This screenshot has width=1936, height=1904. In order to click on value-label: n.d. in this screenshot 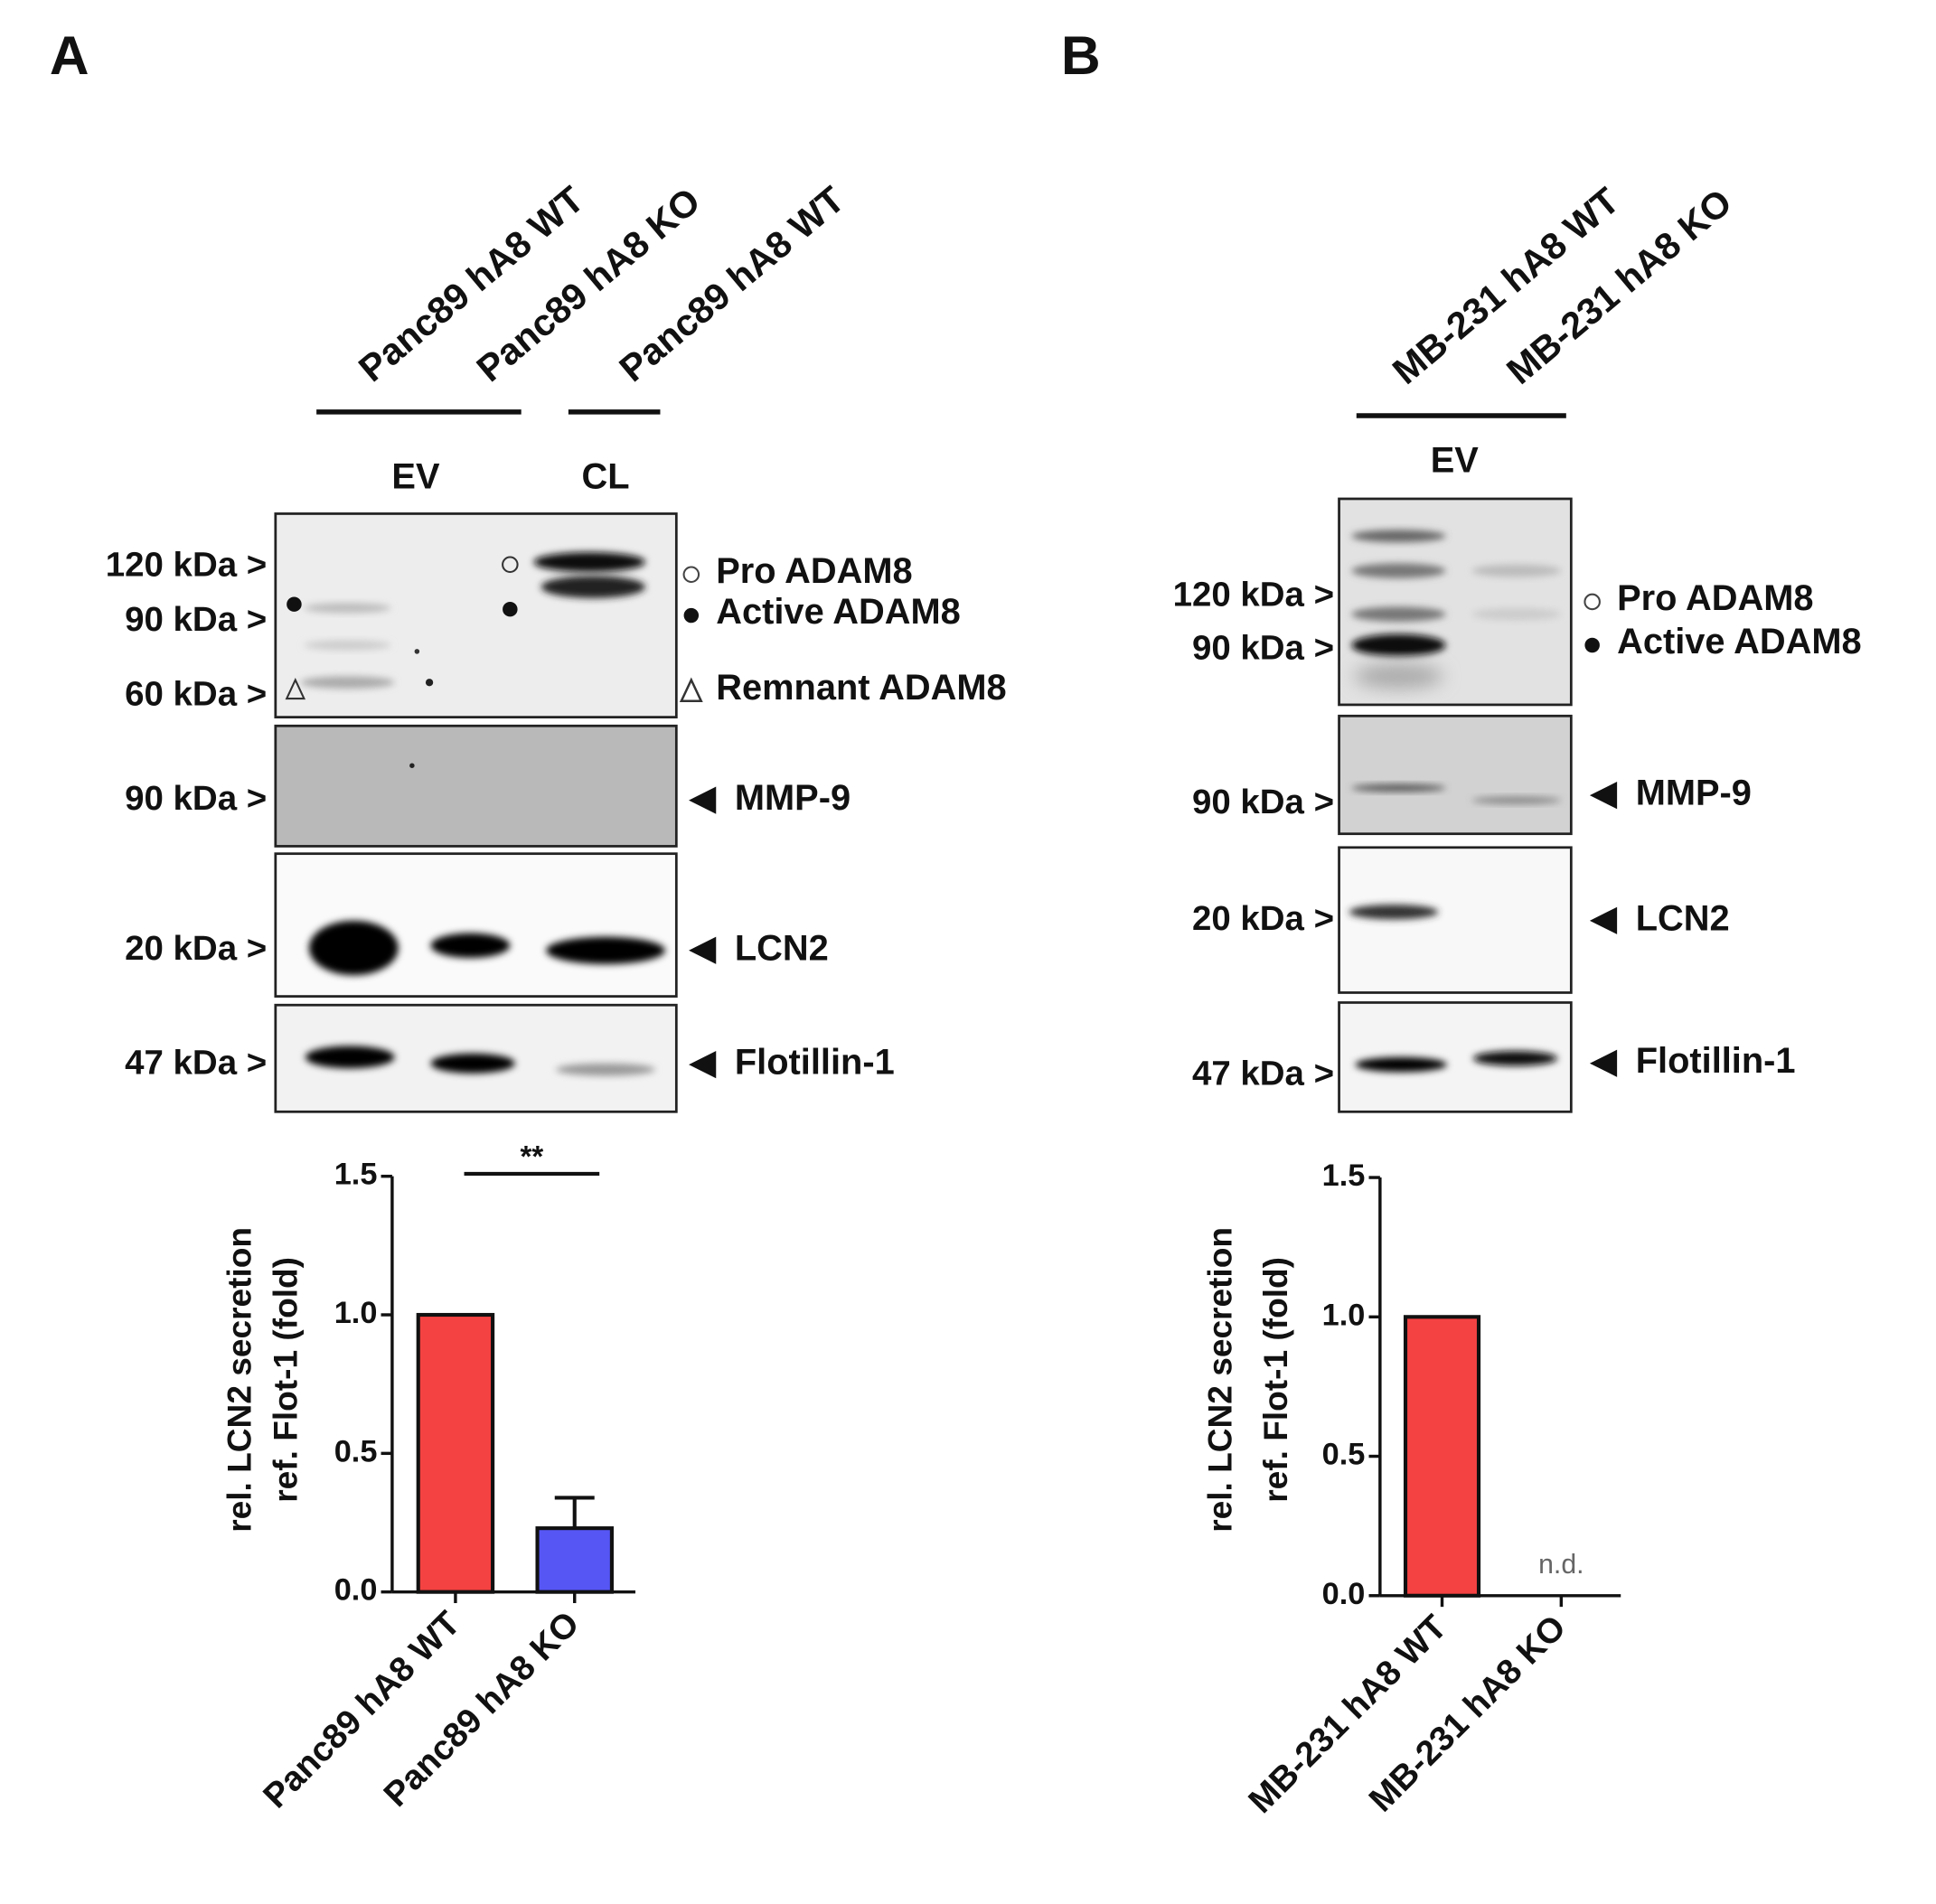, I will do `click(1561, 1565)`.